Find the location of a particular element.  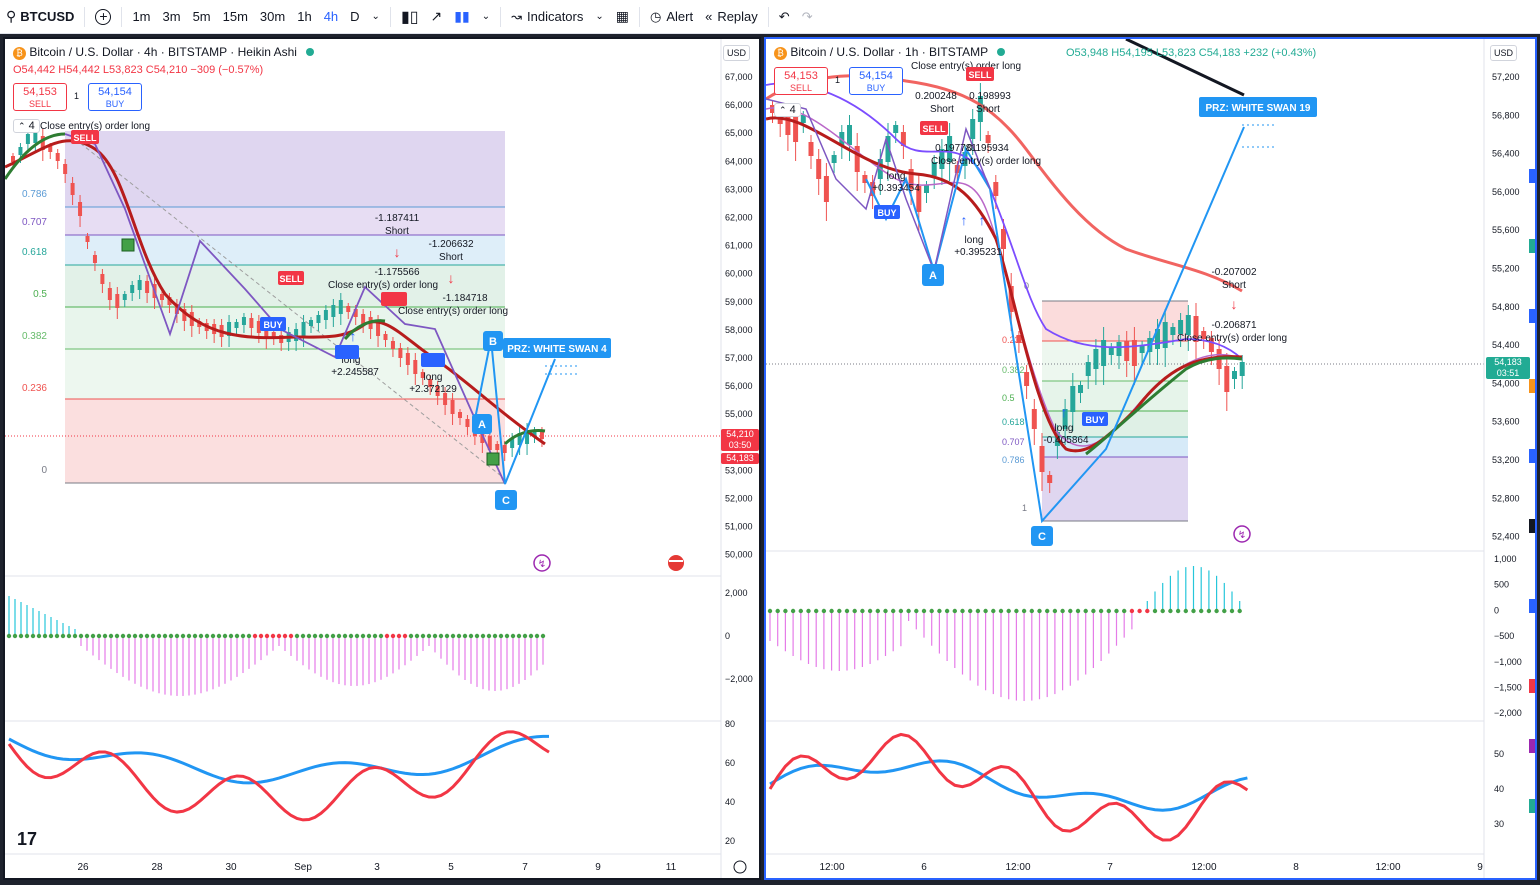

settings-gear-icon is located at coordinates (740, 867).